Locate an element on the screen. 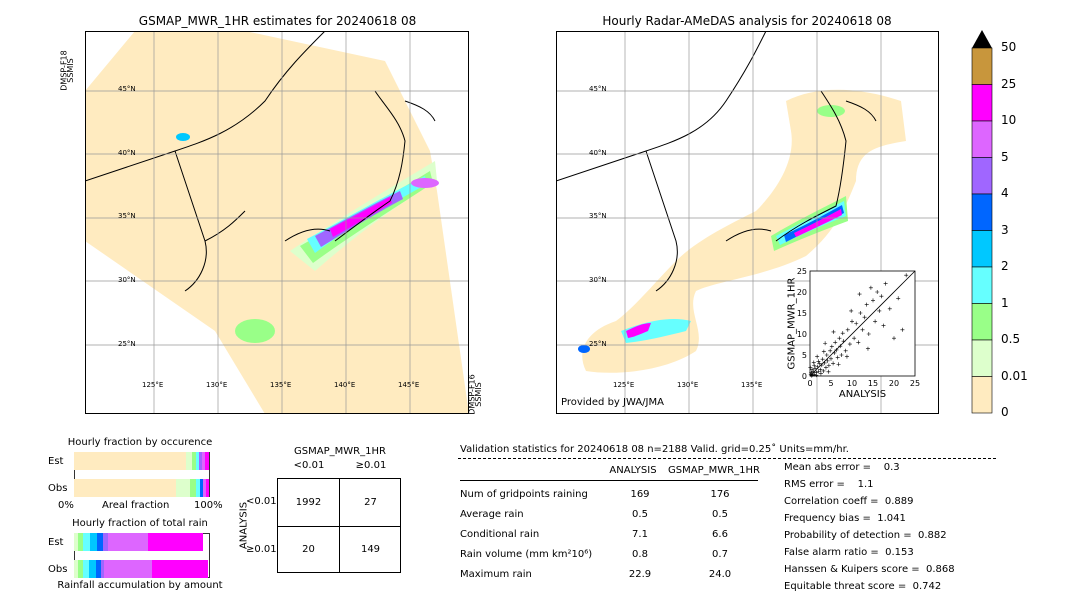 Image resolution: width=1080 pixels, height=612 pixels. contingency-col-ge: ≥0.01 is located at coordinates (371, 465).